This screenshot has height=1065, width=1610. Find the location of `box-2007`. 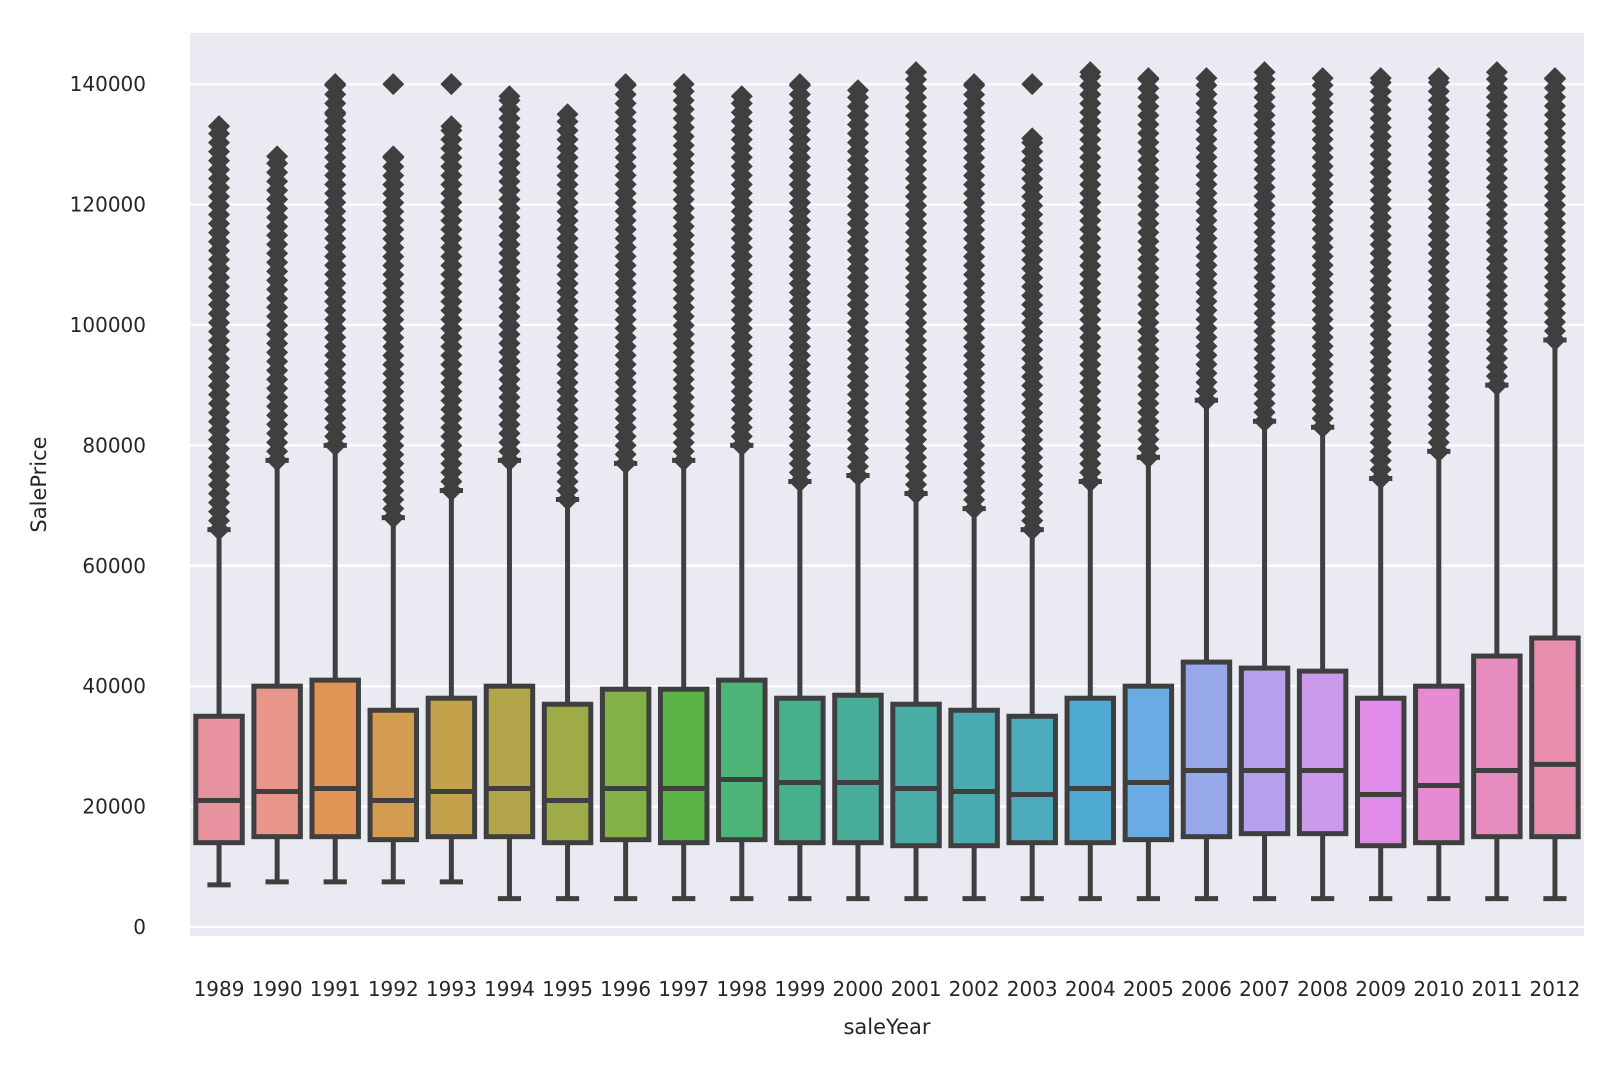

box-2007 is located at coordinates (1264, 481).